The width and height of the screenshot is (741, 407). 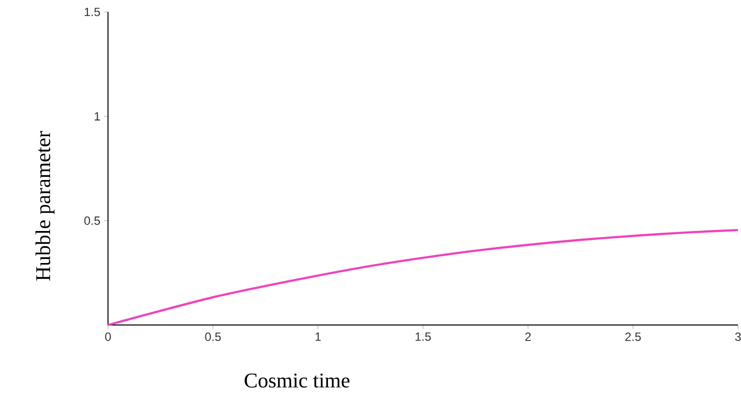 I want to click on x-tick-label: 0, so click(x=108, y=336).